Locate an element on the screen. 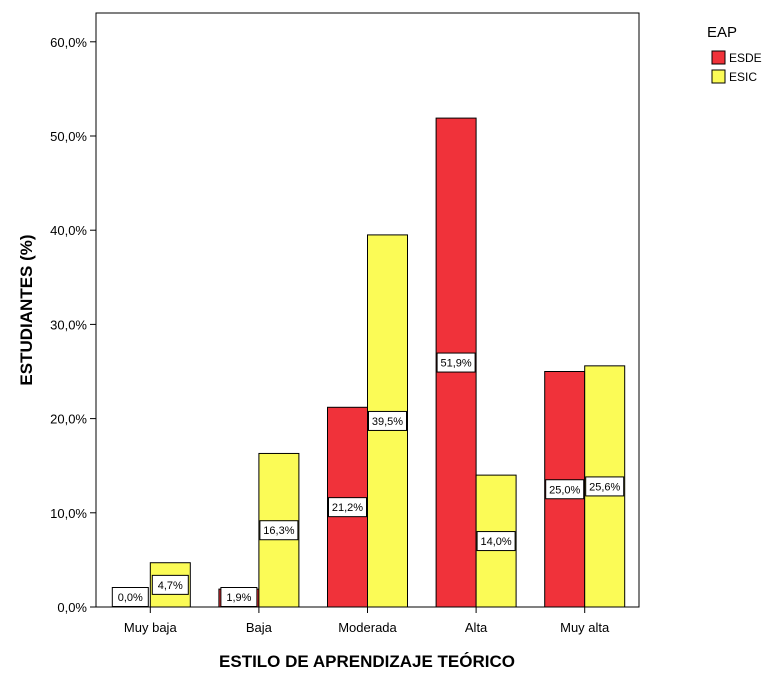  y-axis-title: ESTUDIANTES (%) is located at coordinates (26, 309).